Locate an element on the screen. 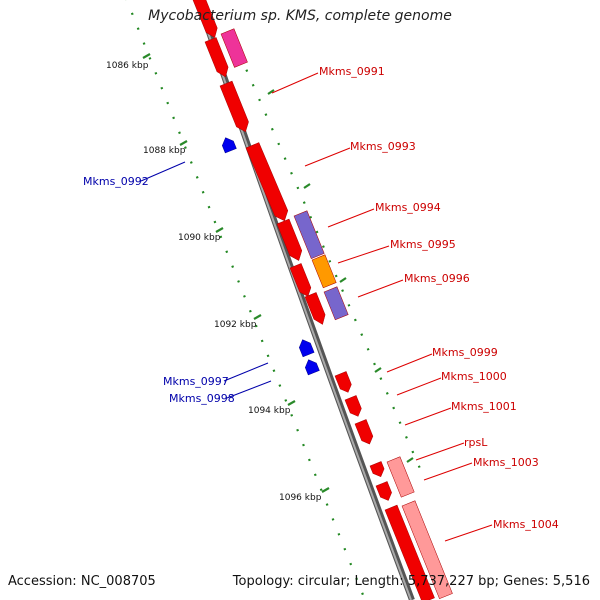 Image resolution: width=600 pixels, height=600 pixels. topology-value: circular is located at coordinates (321, 581).